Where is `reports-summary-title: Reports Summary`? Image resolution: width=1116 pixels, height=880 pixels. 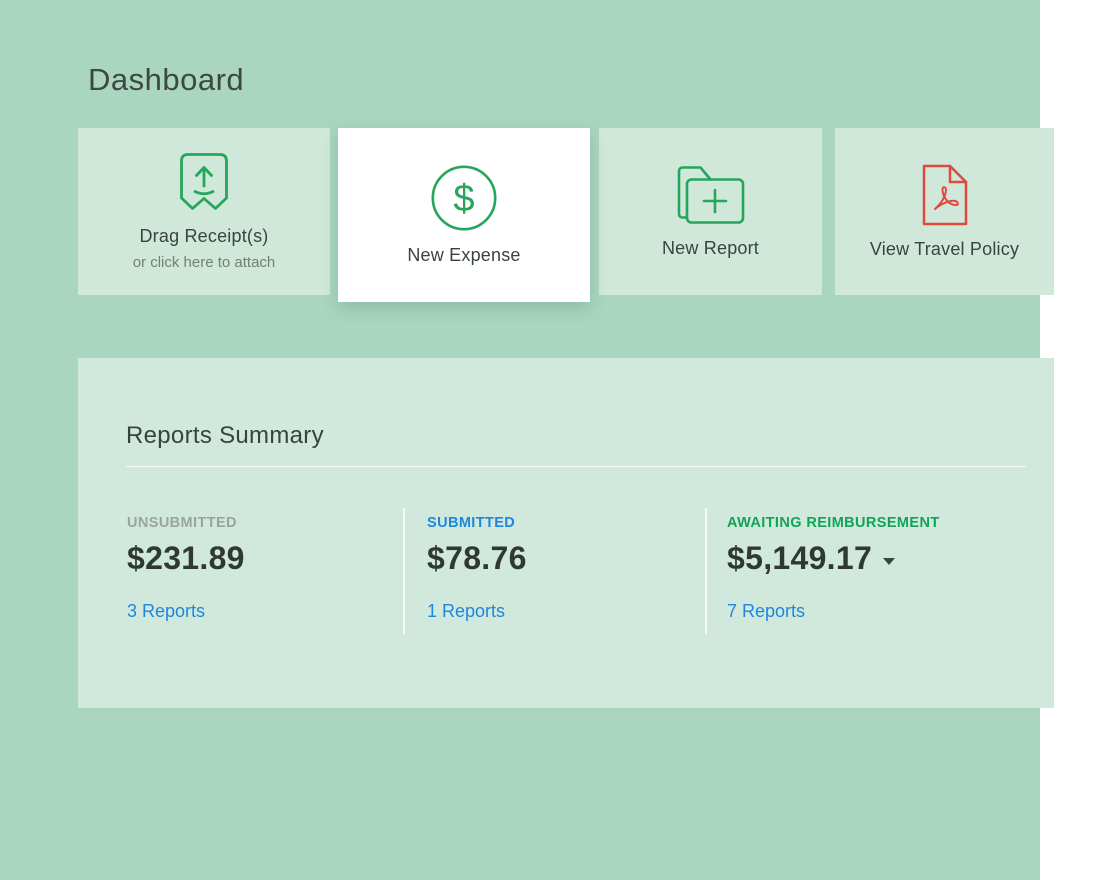
reports-summary-title: Reports Summary is located at coordinates (225, 435).